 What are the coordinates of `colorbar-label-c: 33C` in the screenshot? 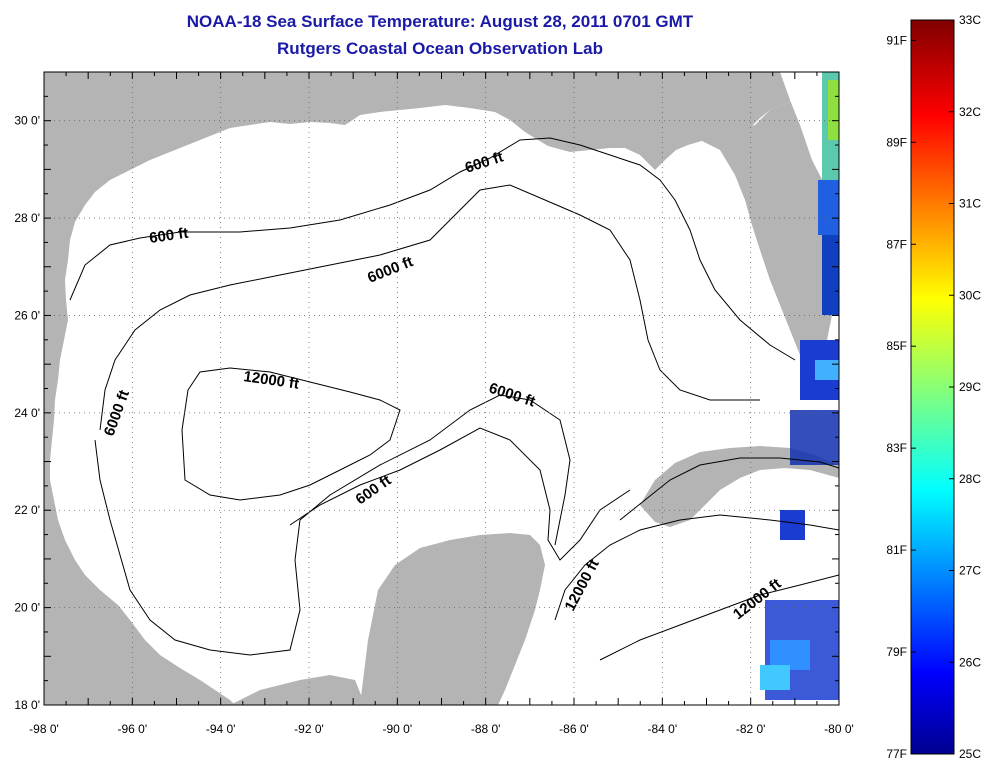 It's located at (970, 20).